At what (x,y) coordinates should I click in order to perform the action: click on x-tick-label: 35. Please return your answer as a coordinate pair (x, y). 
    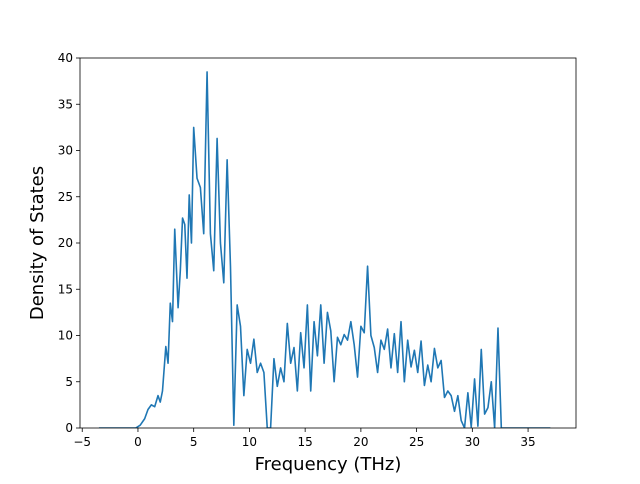
    Looking at the image, I should click on (527, 442).